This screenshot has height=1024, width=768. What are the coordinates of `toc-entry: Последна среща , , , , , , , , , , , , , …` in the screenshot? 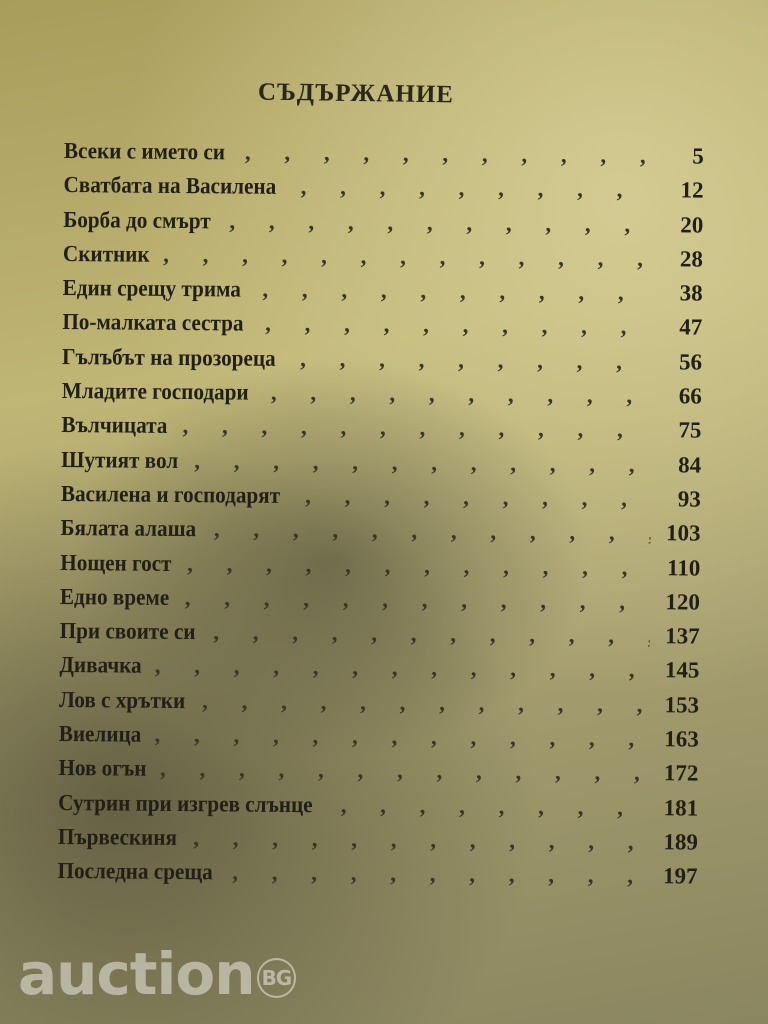 It's located at (377, 878).